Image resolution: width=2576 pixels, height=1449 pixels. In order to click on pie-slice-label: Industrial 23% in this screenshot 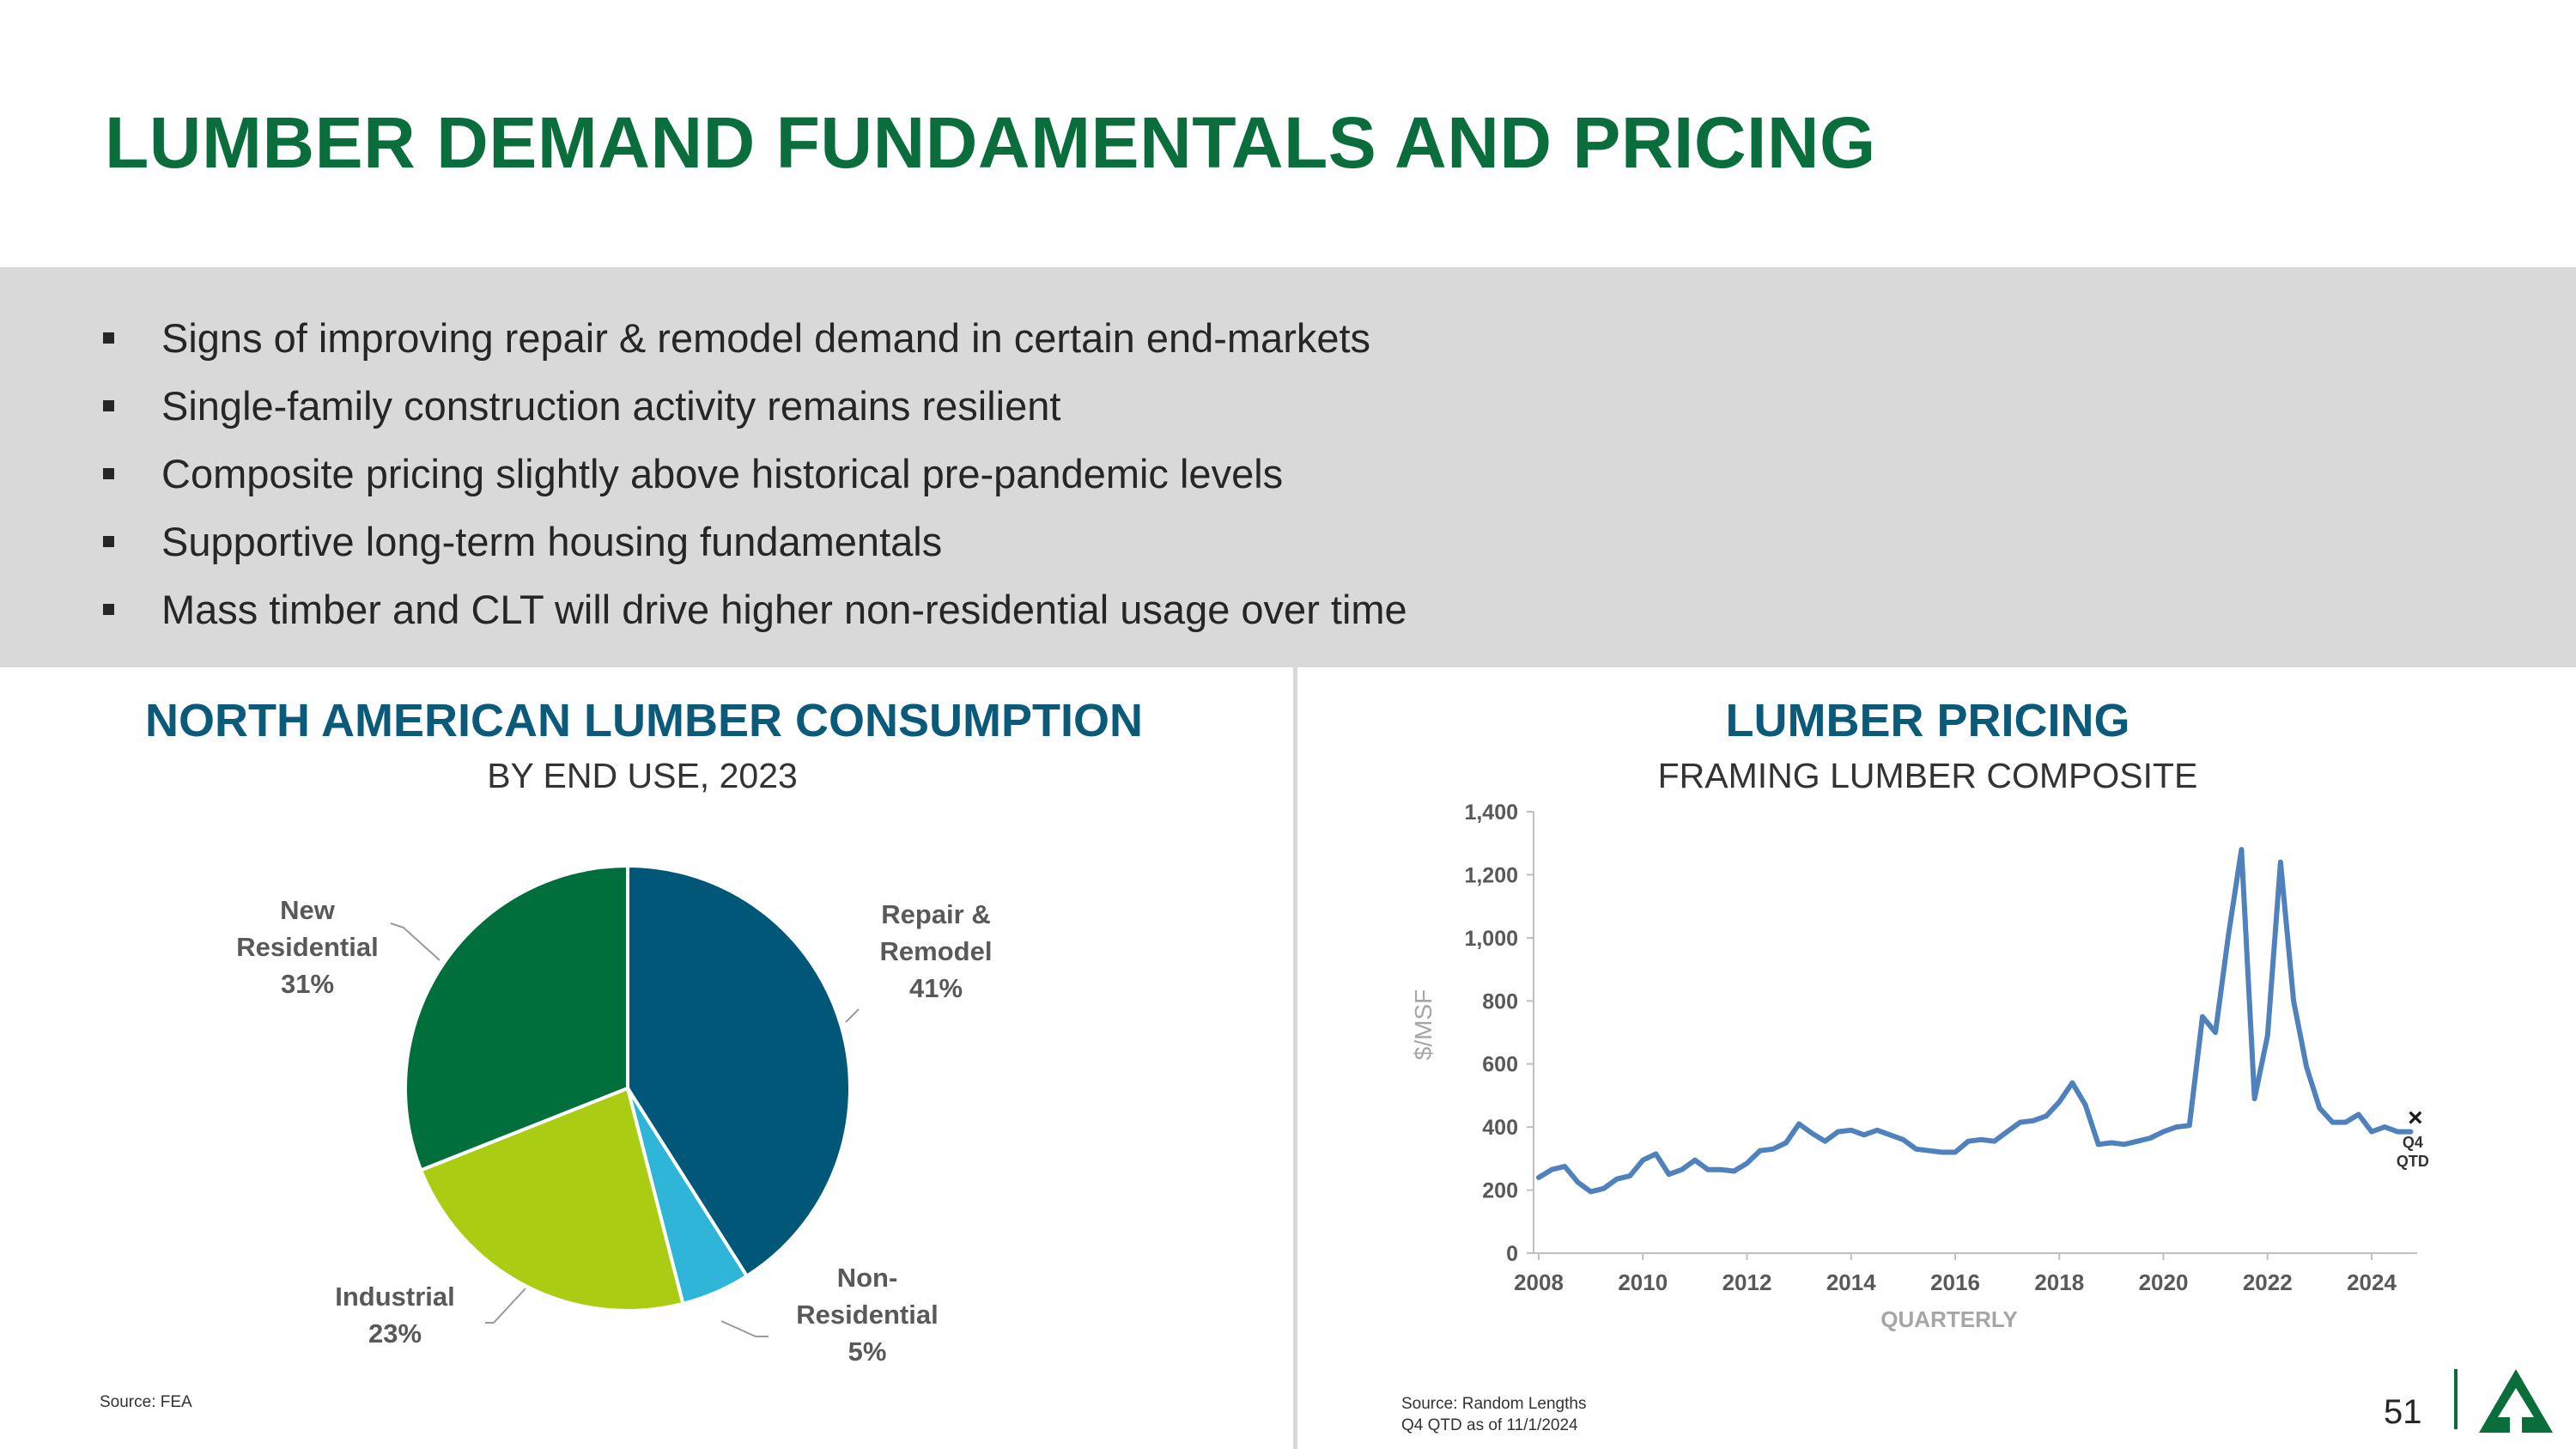, I will do `click(395, 1315)`.